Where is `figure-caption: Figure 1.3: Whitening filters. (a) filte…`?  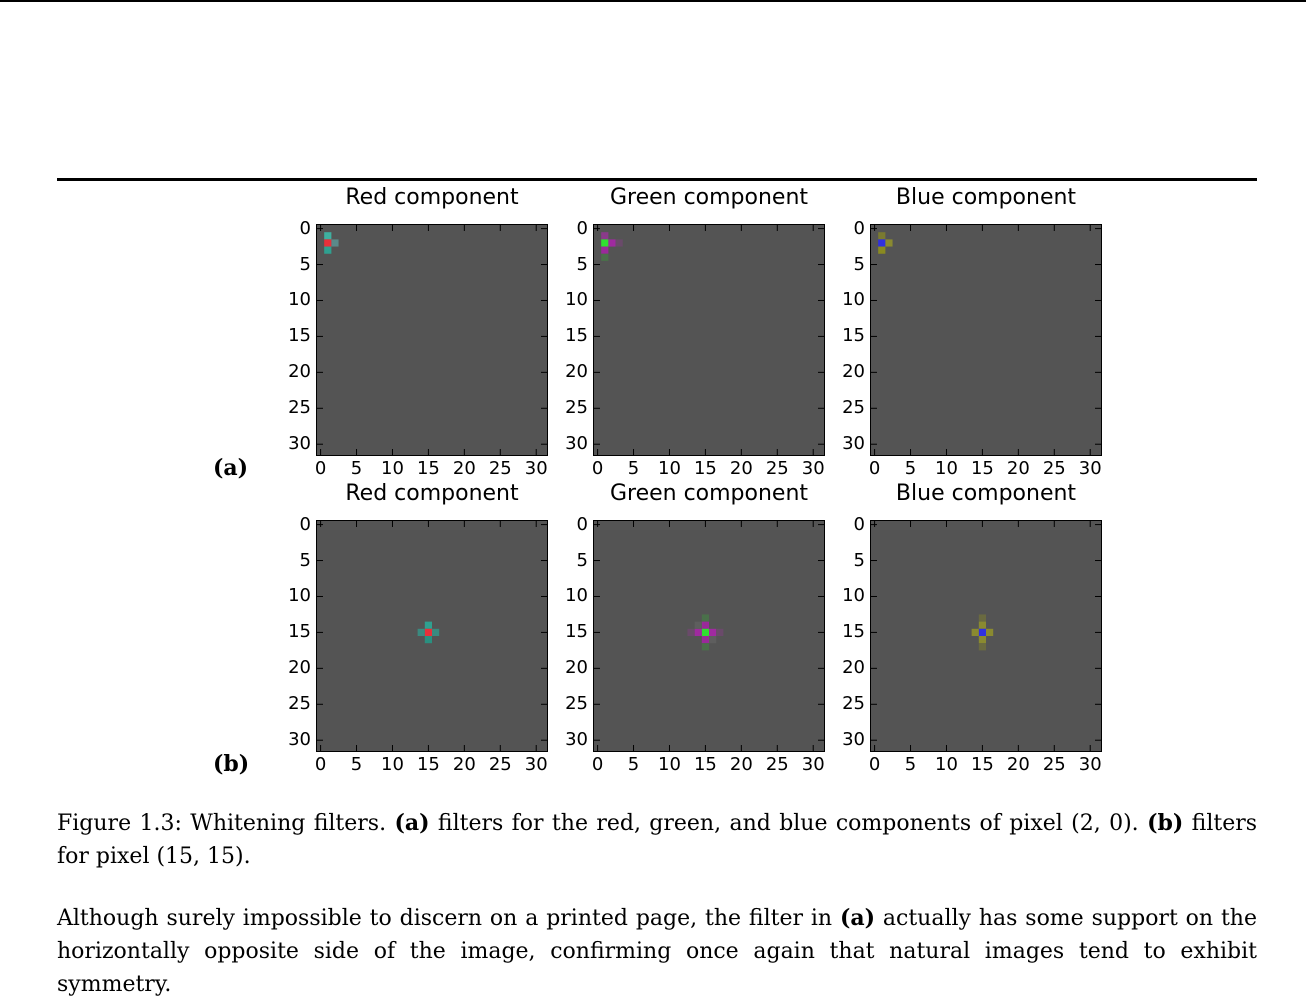
figure-caption: Figure 1.3: Whitening filters. (a) filte… is located at coordinates (657, 840).